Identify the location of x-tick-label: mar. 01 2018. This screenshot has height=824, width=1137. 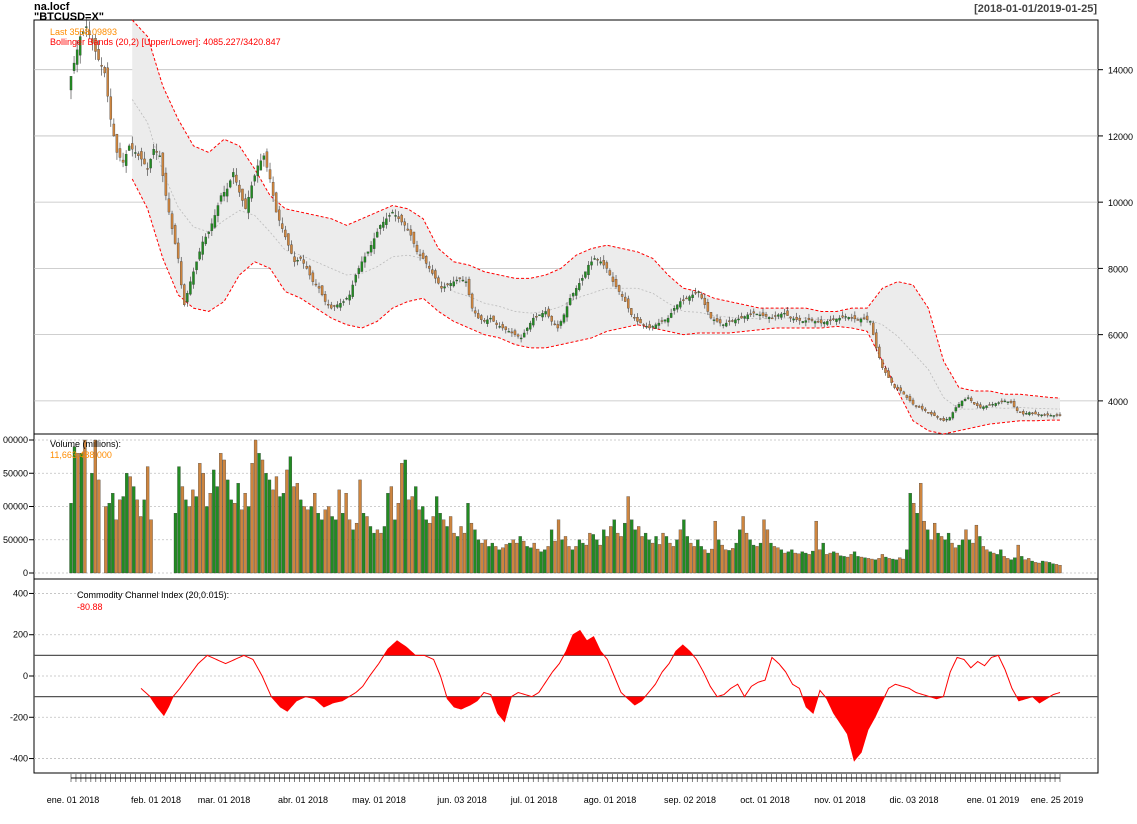
(224, 800).